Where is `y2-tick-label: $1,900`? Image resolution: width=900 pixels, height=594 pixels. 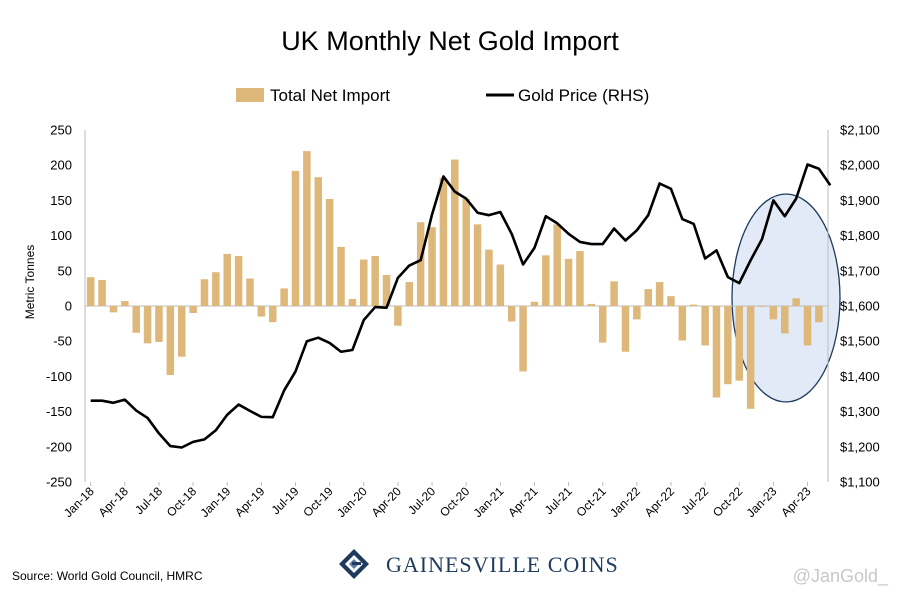
y2-tick-label: $1,900 is located at coordinates (860, 200).